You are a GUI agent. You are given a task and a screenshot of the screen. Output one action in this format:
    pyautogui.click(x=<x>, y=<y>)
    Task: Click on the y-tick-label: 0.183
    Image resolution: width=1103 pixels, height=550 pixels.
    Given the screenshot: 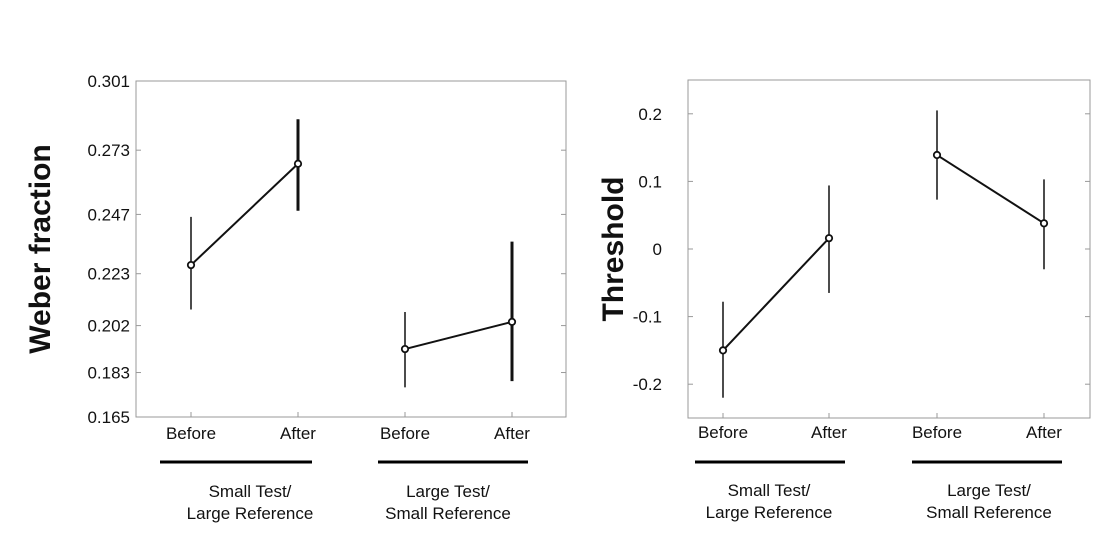 What is the action you would take?
    pyautogui.click(x=108, y=373)
    